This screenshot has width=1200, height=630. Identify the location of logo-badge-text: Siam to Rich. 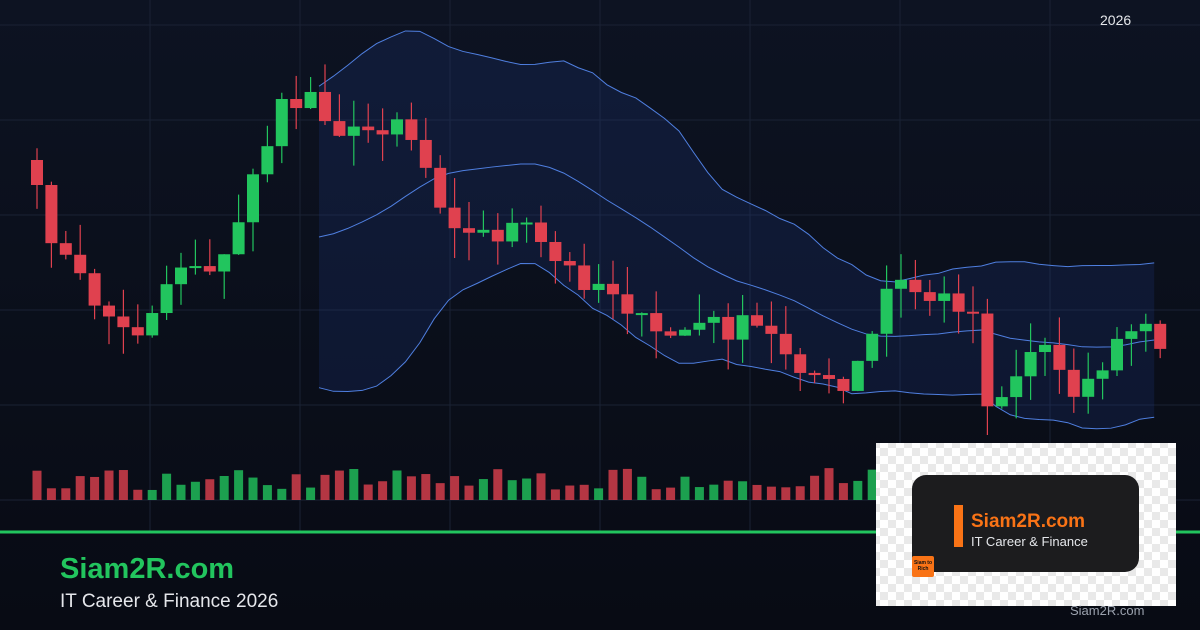
(923, 566).